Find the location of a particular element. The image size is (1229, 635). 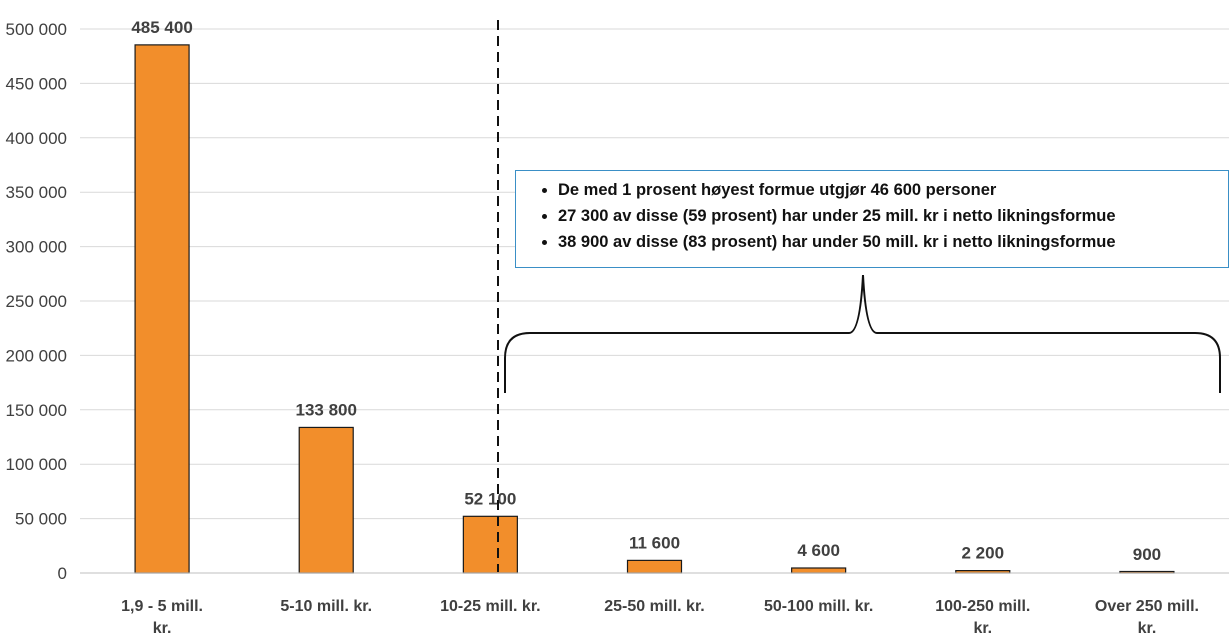

grouping-brace is located at coordinates (862, 333).